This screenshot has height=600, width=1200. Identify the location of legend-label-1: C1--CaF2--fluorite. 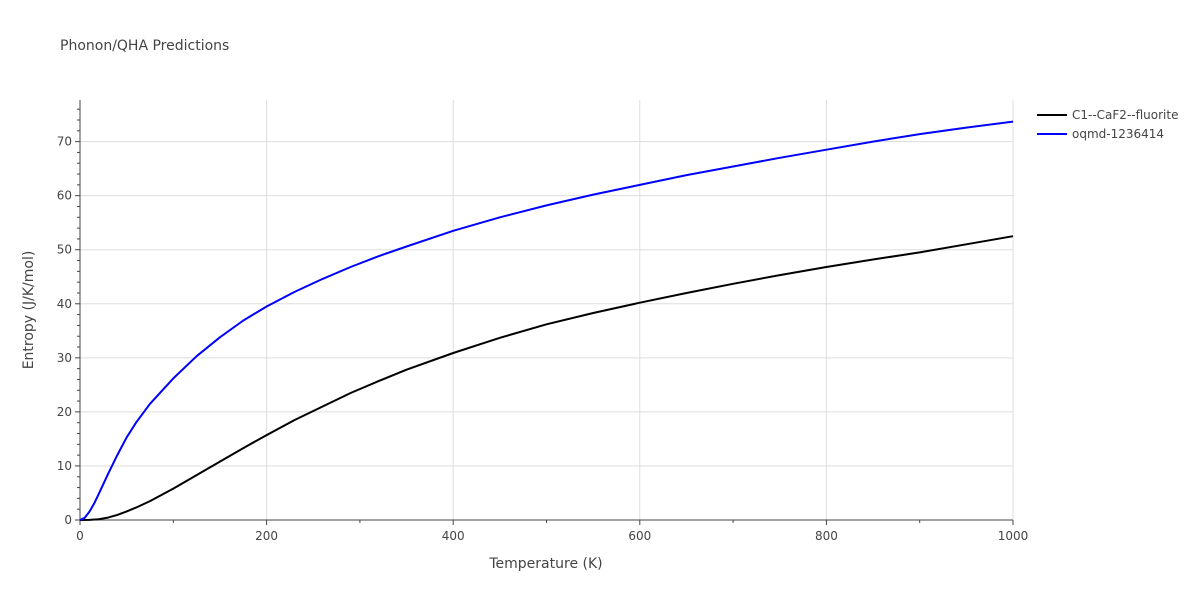
(1125, 115).